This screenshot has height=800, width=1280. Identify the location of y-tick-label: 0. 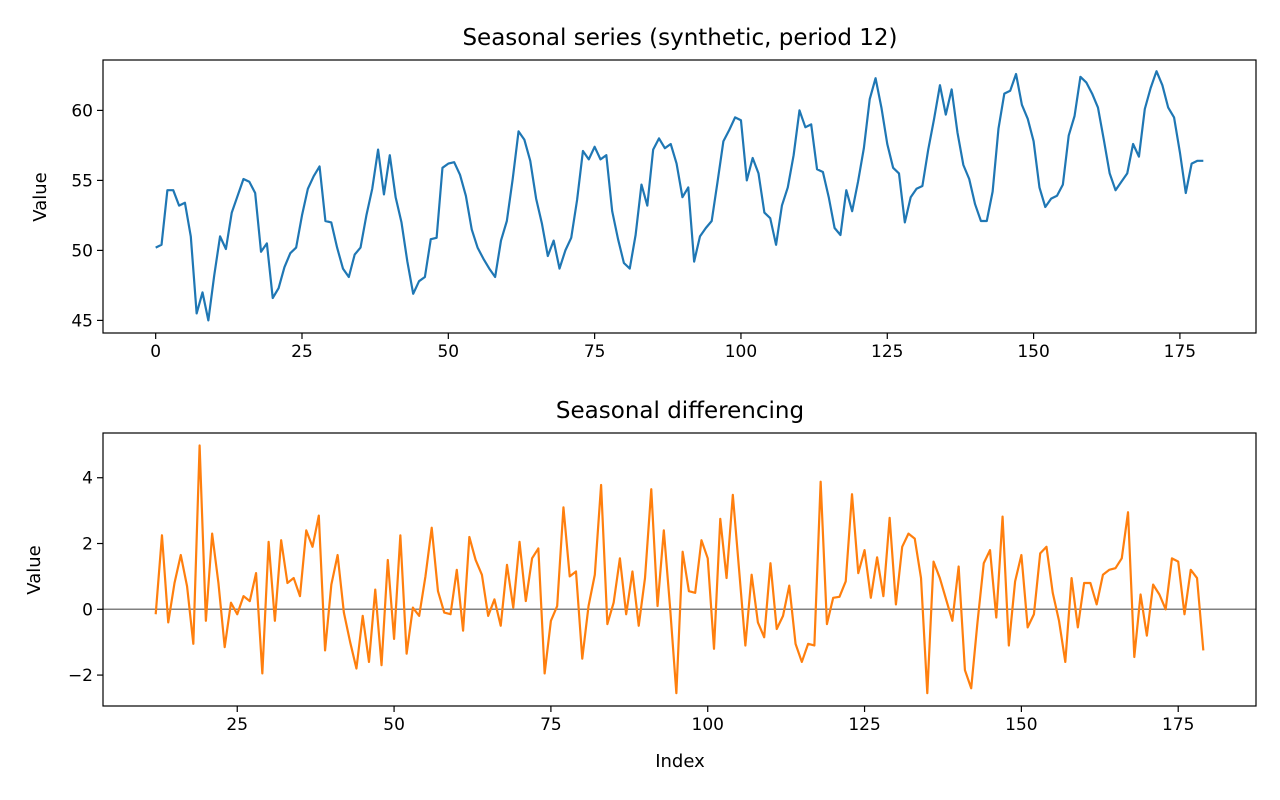
(87, 610).